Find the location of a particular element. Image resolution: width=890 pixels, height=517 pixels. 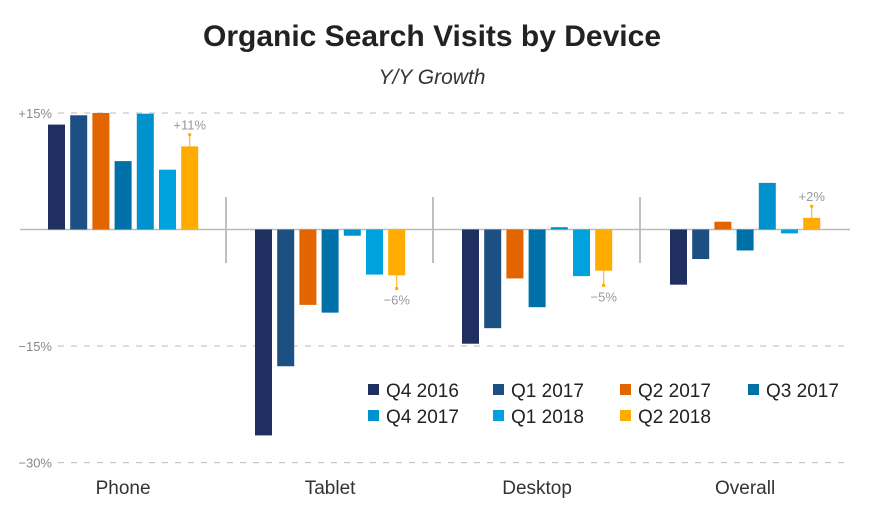

legend-item: Q1 2018 is located at coordinates (538, 417).